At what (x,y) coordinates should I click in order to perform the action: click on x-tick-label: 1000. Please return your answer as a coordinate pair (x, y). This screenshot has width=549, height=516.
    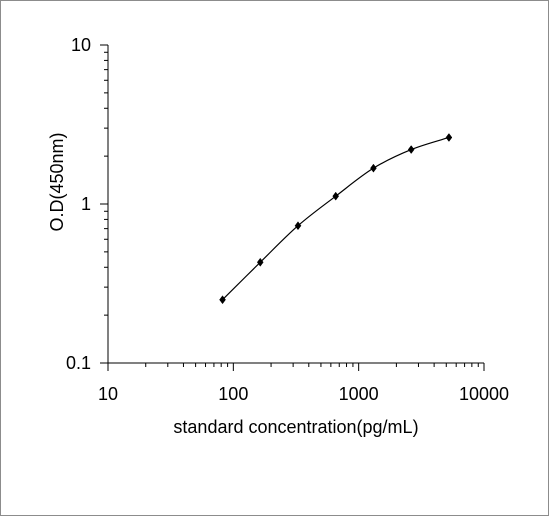
    Looking at the image, I should click on (359, 394).